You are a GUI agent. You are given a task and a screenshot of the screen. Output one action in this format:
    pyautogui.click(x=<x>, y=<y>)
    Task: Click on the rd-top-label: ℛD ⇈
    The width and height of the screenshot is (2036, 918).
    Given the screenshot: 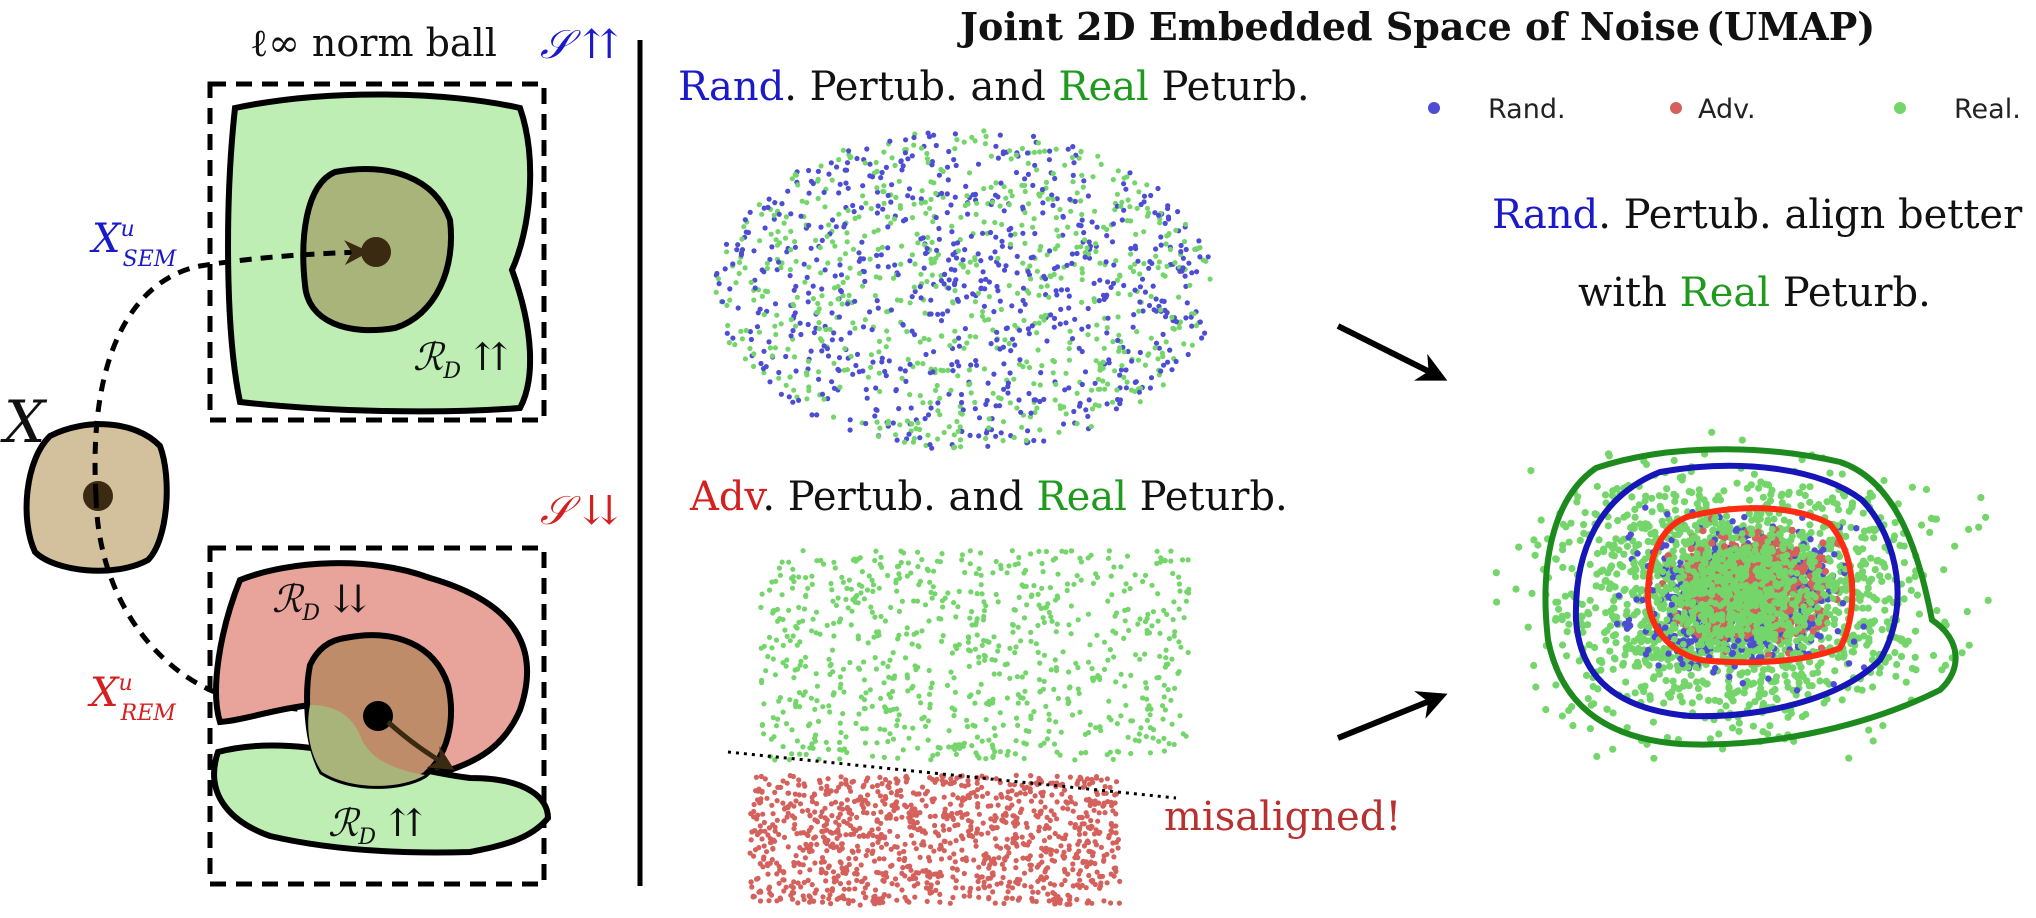 What is the action you would take?
    pyautogui.click(x=460, y=359)
    